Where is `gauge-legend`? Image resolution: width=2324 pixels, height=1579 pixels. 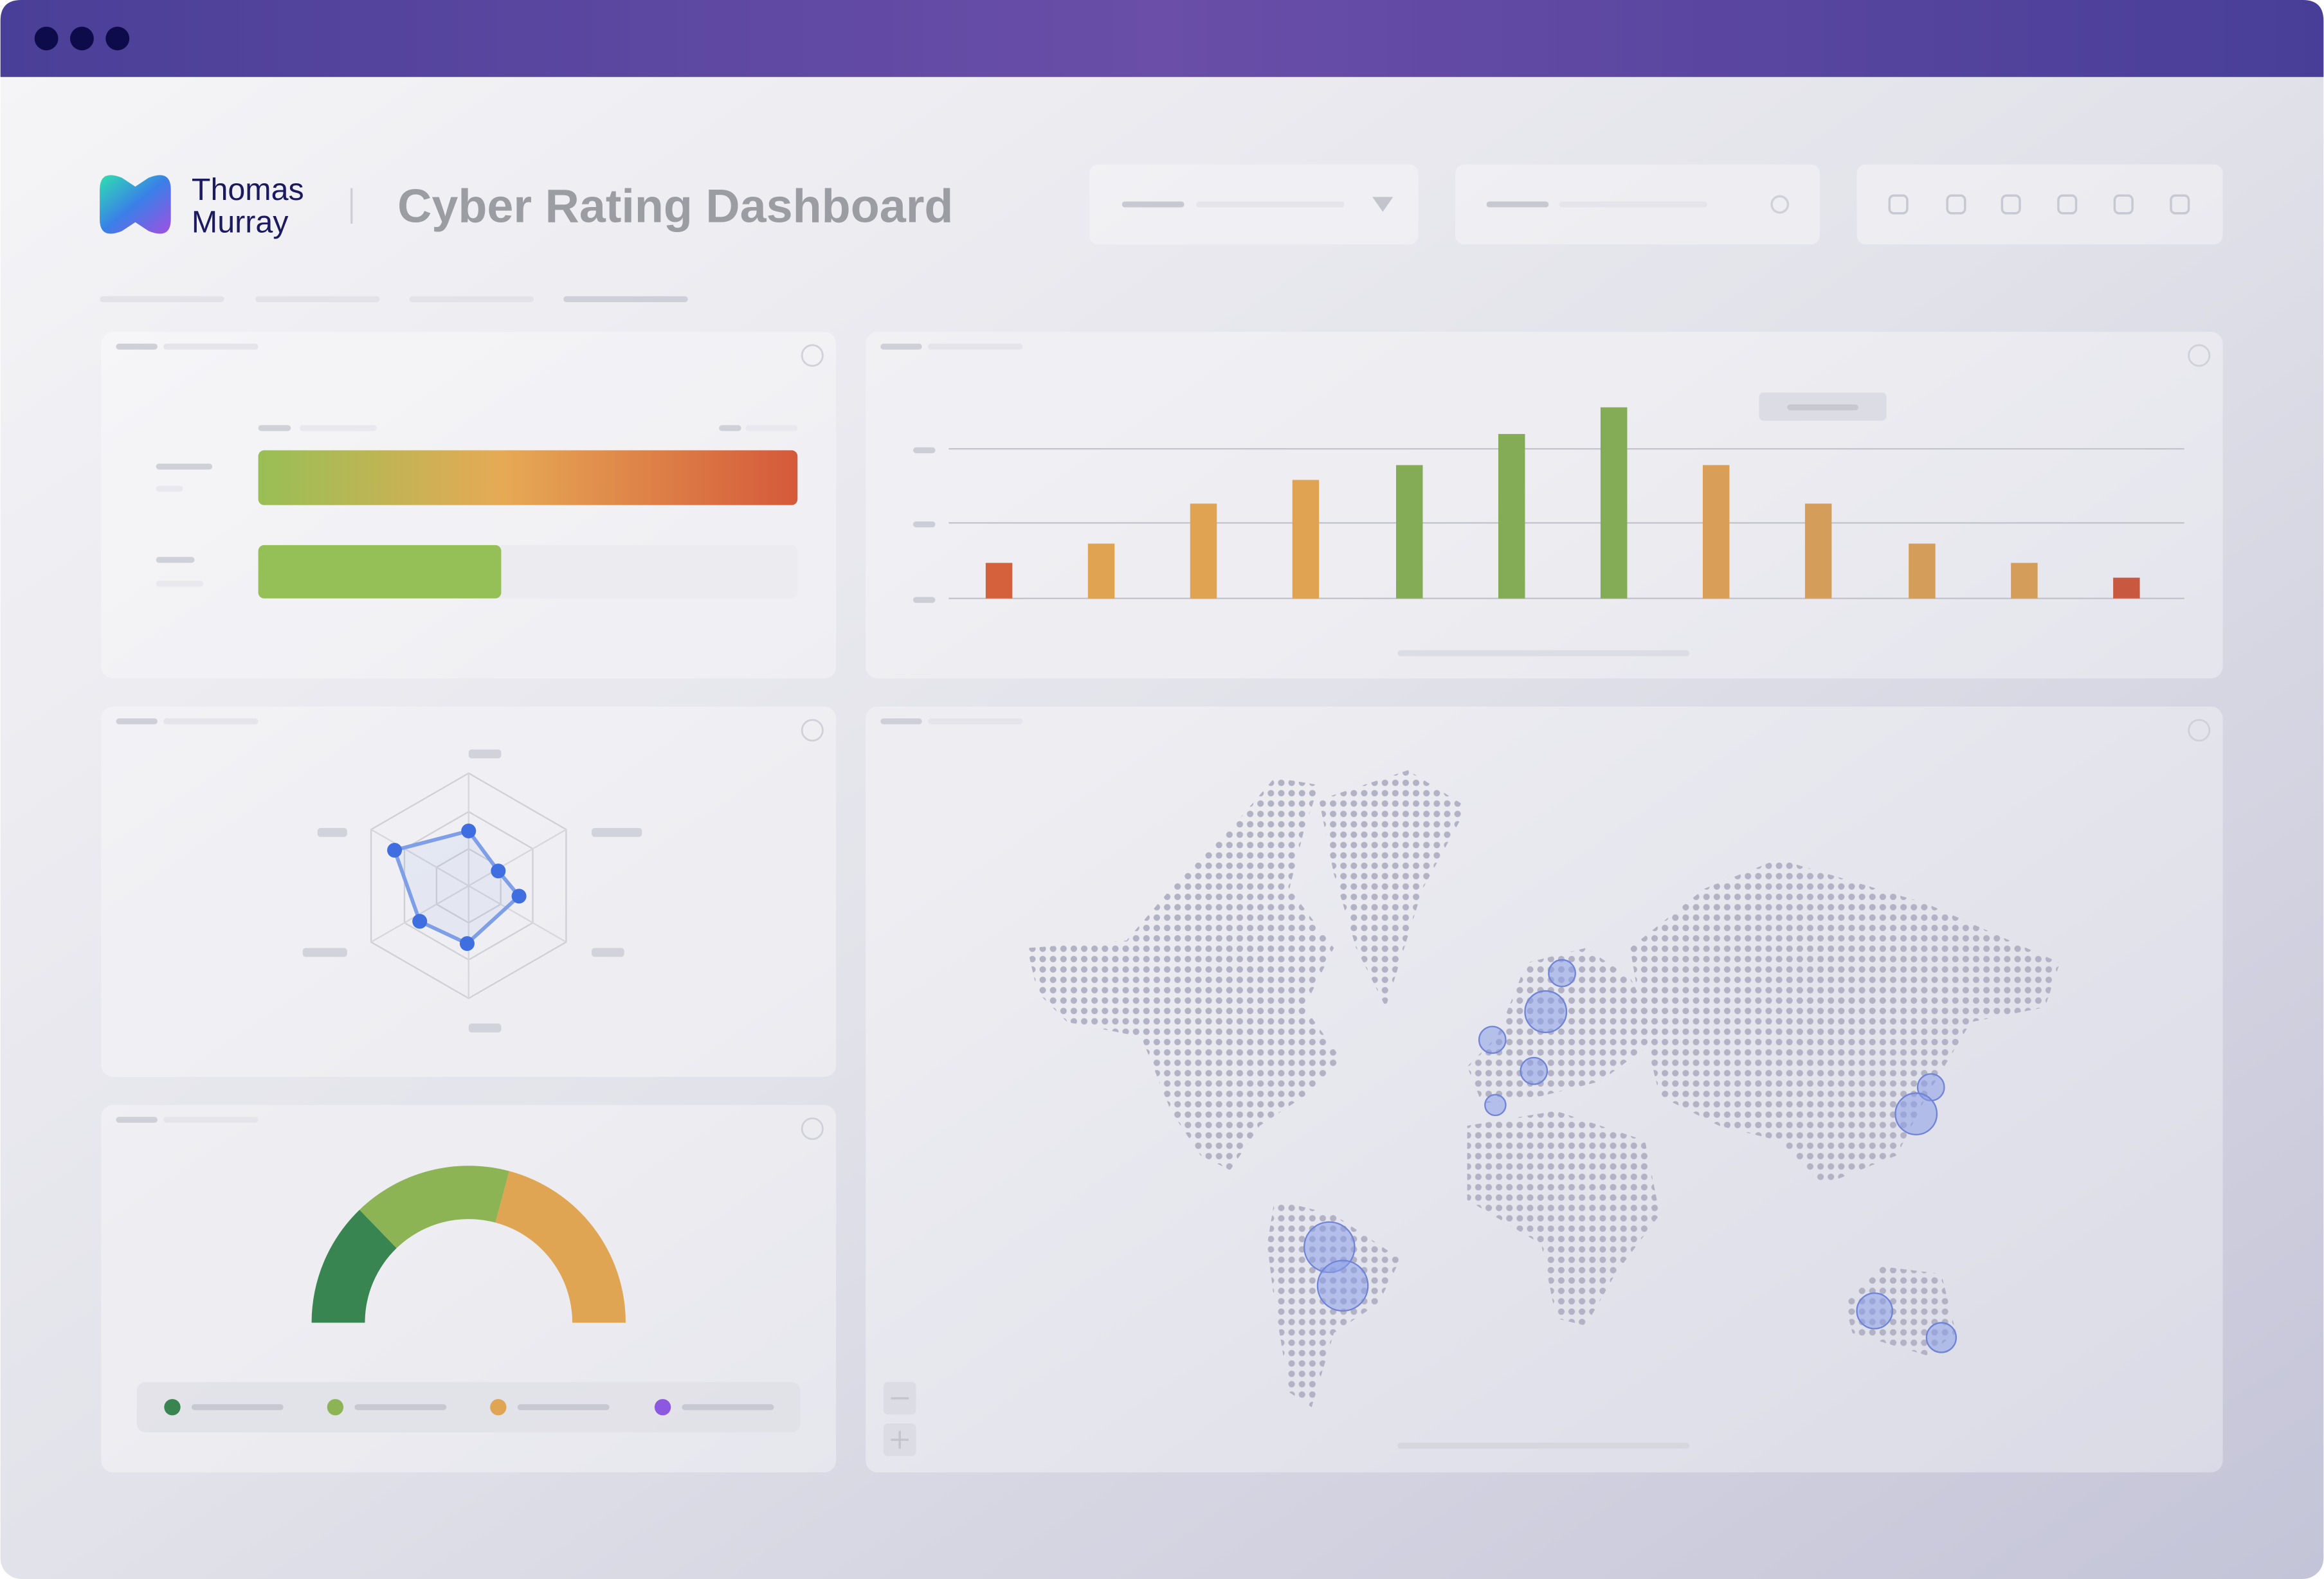 gauge-legend is located at coordinates (468, 1407).